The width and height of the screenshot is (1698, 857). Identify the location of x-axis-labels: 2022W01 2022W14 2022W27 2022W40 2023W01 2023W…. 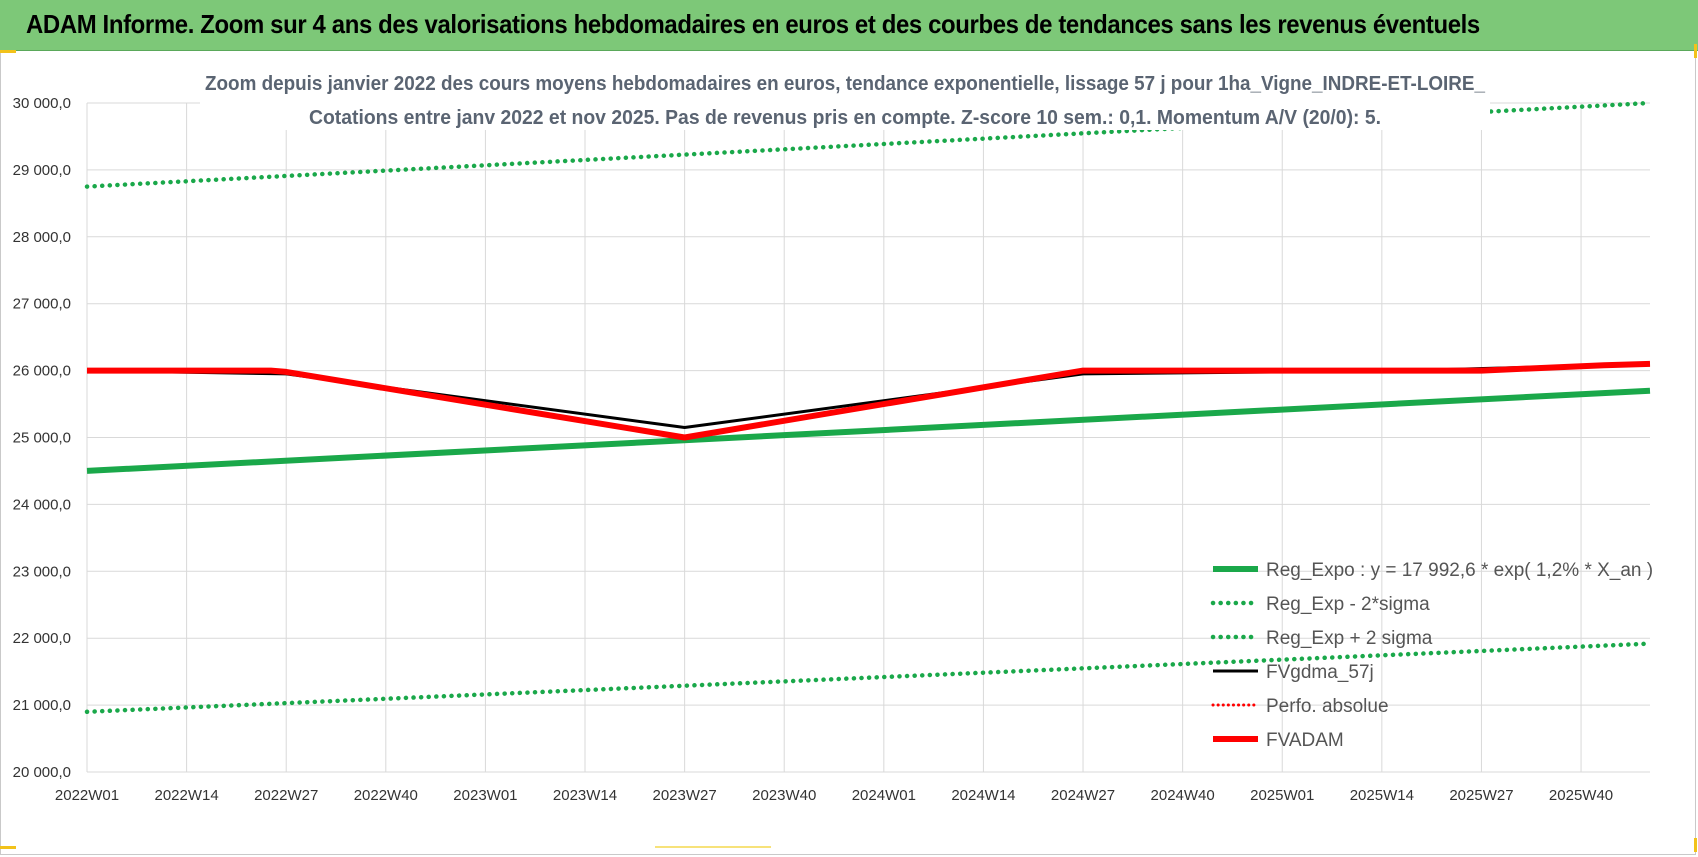
(834, 795).